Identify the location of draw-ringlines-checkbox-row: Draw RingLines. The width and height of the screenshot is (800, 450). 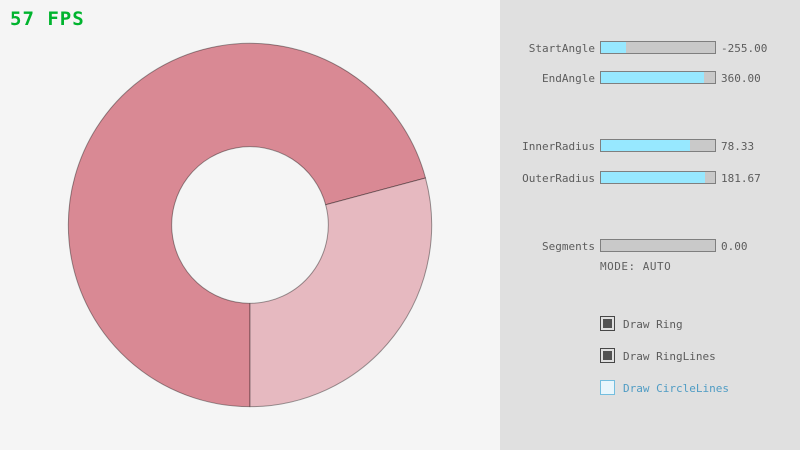
(700, 356).